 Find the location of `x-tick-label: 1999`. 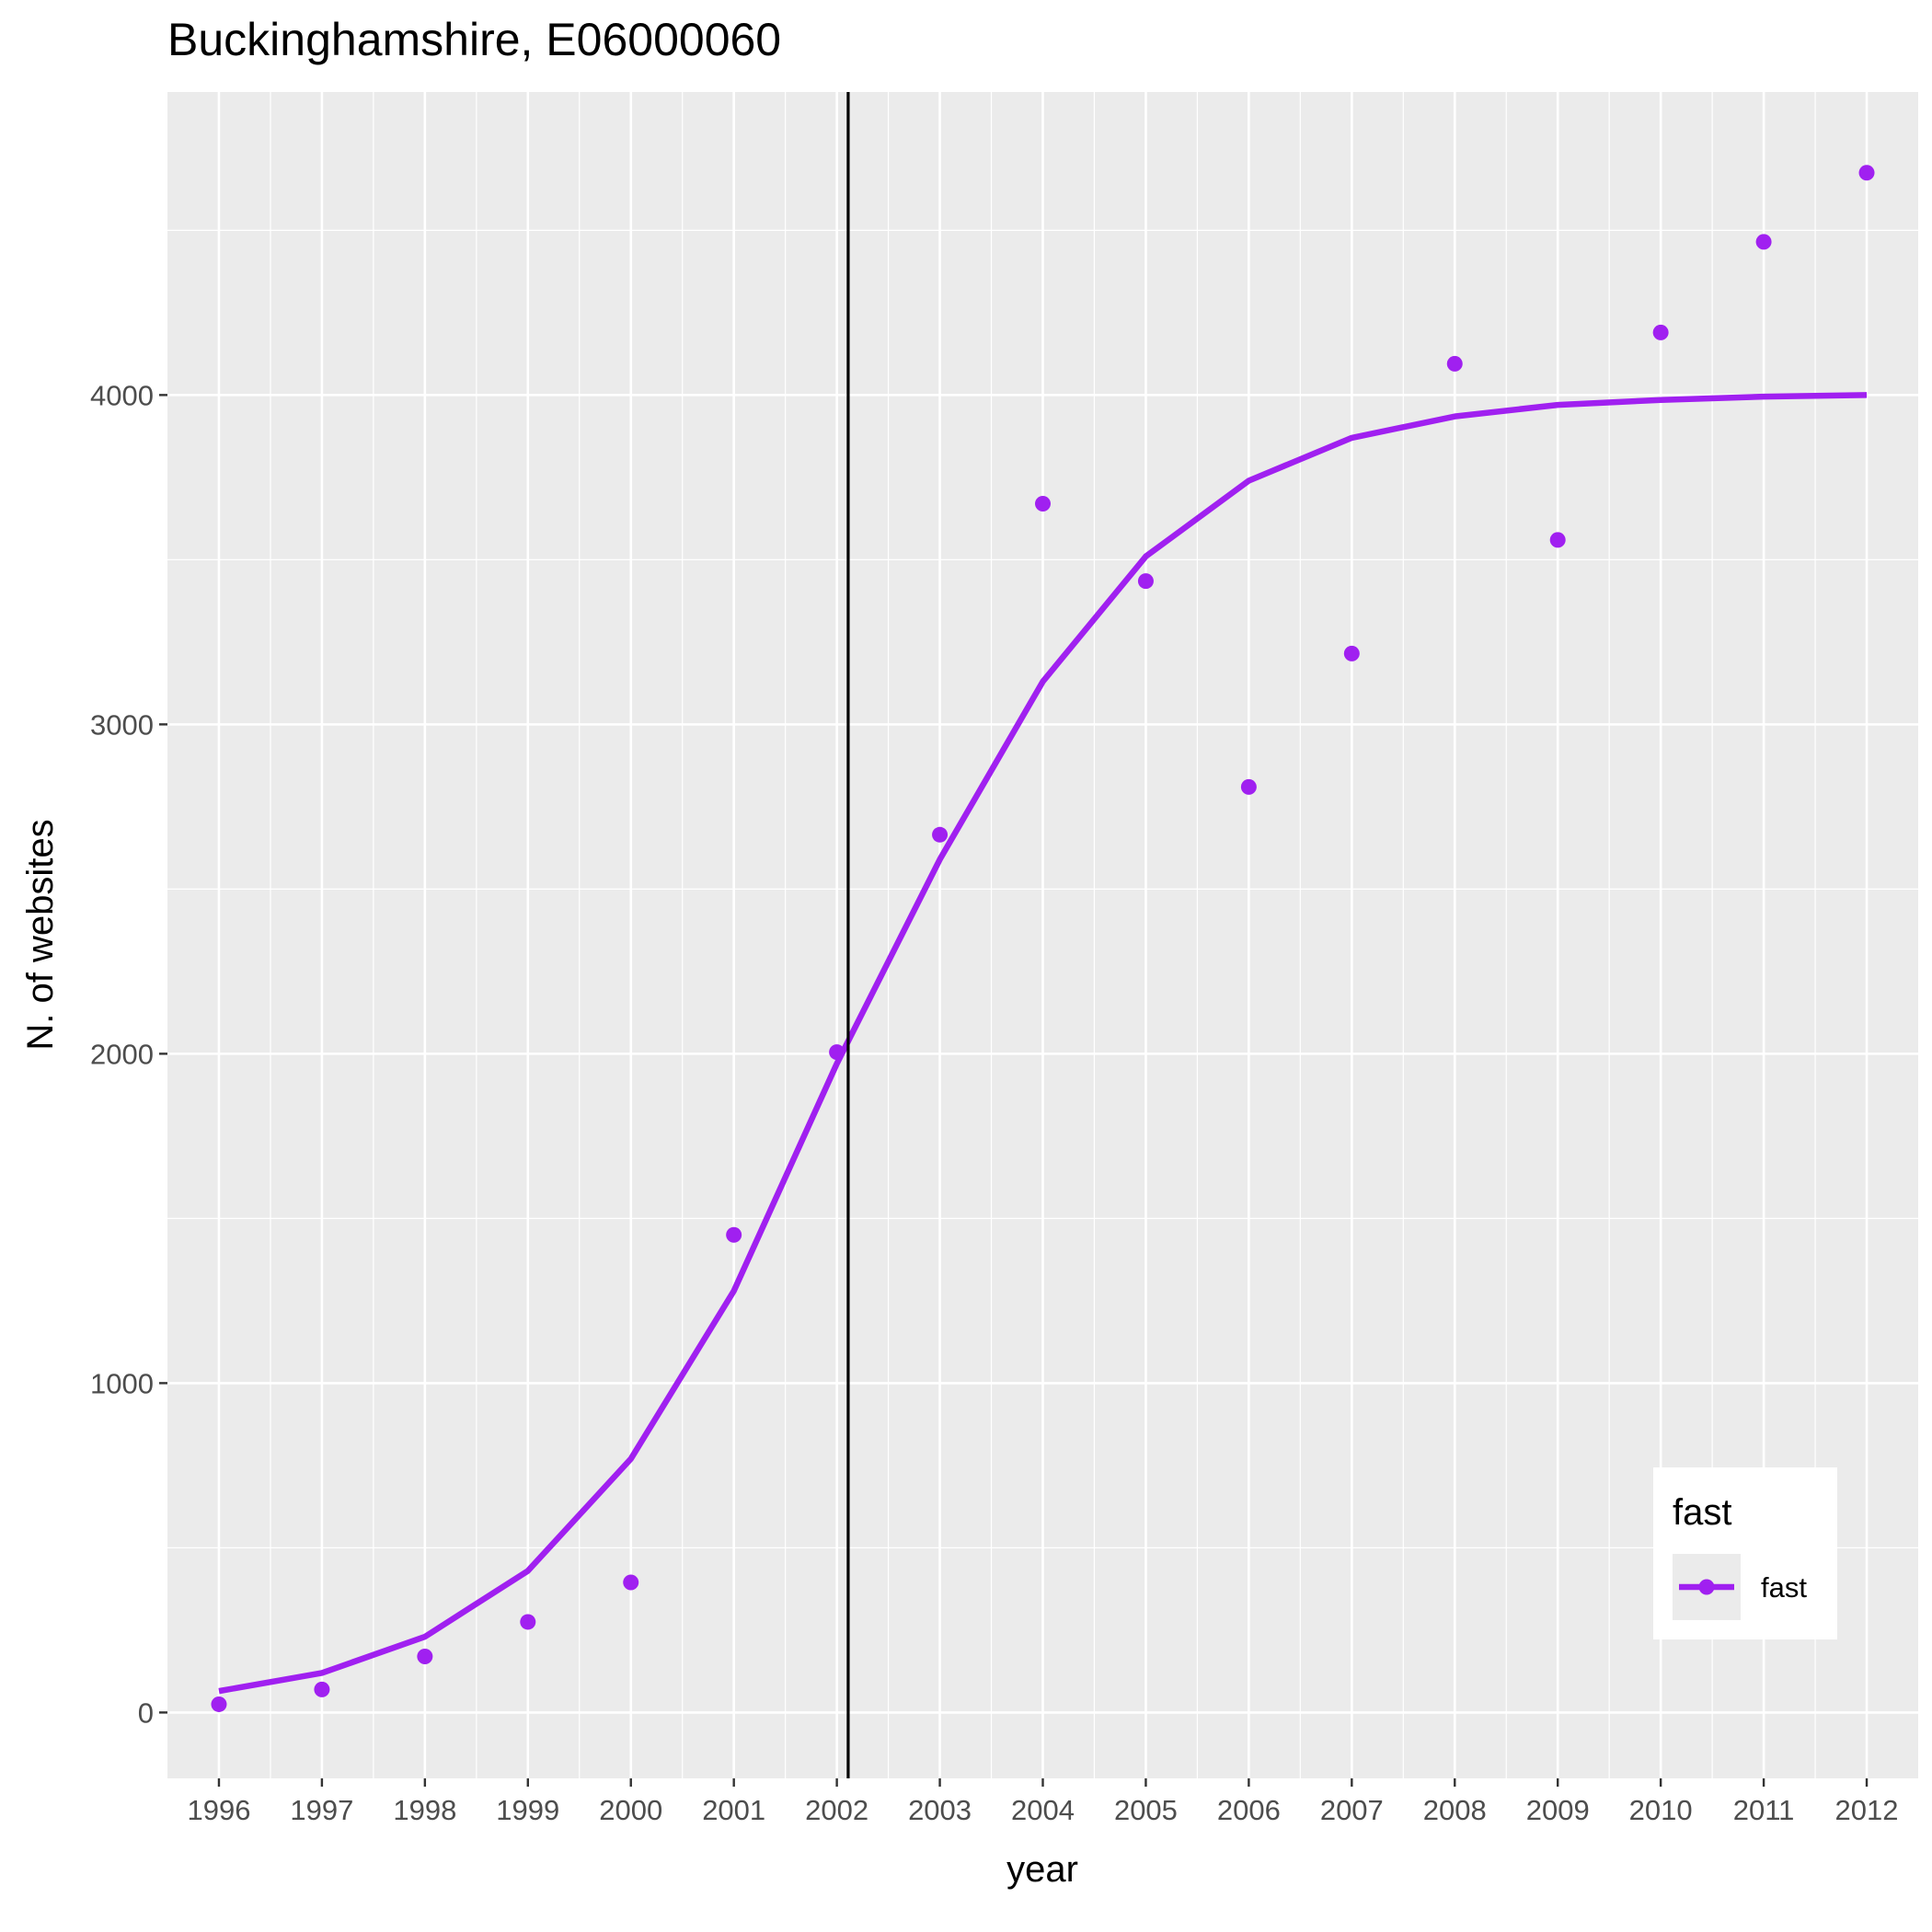

x-tick-label: 1999 is located at coordinates (527, 1810).